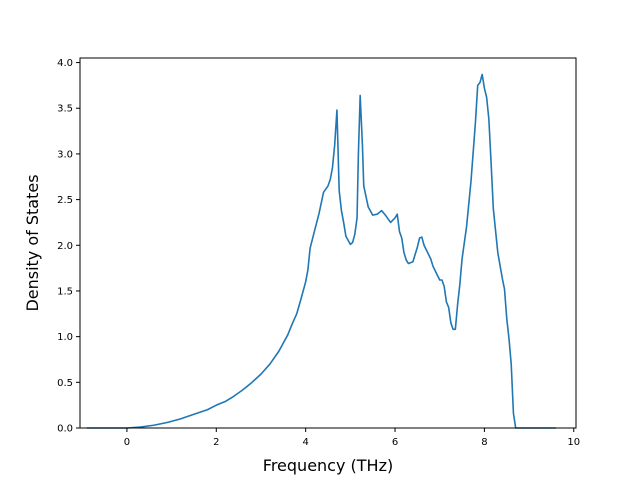 This screenshot has width=640, height=480. I want to click on x-tick-label: 6, so click(395, 442).